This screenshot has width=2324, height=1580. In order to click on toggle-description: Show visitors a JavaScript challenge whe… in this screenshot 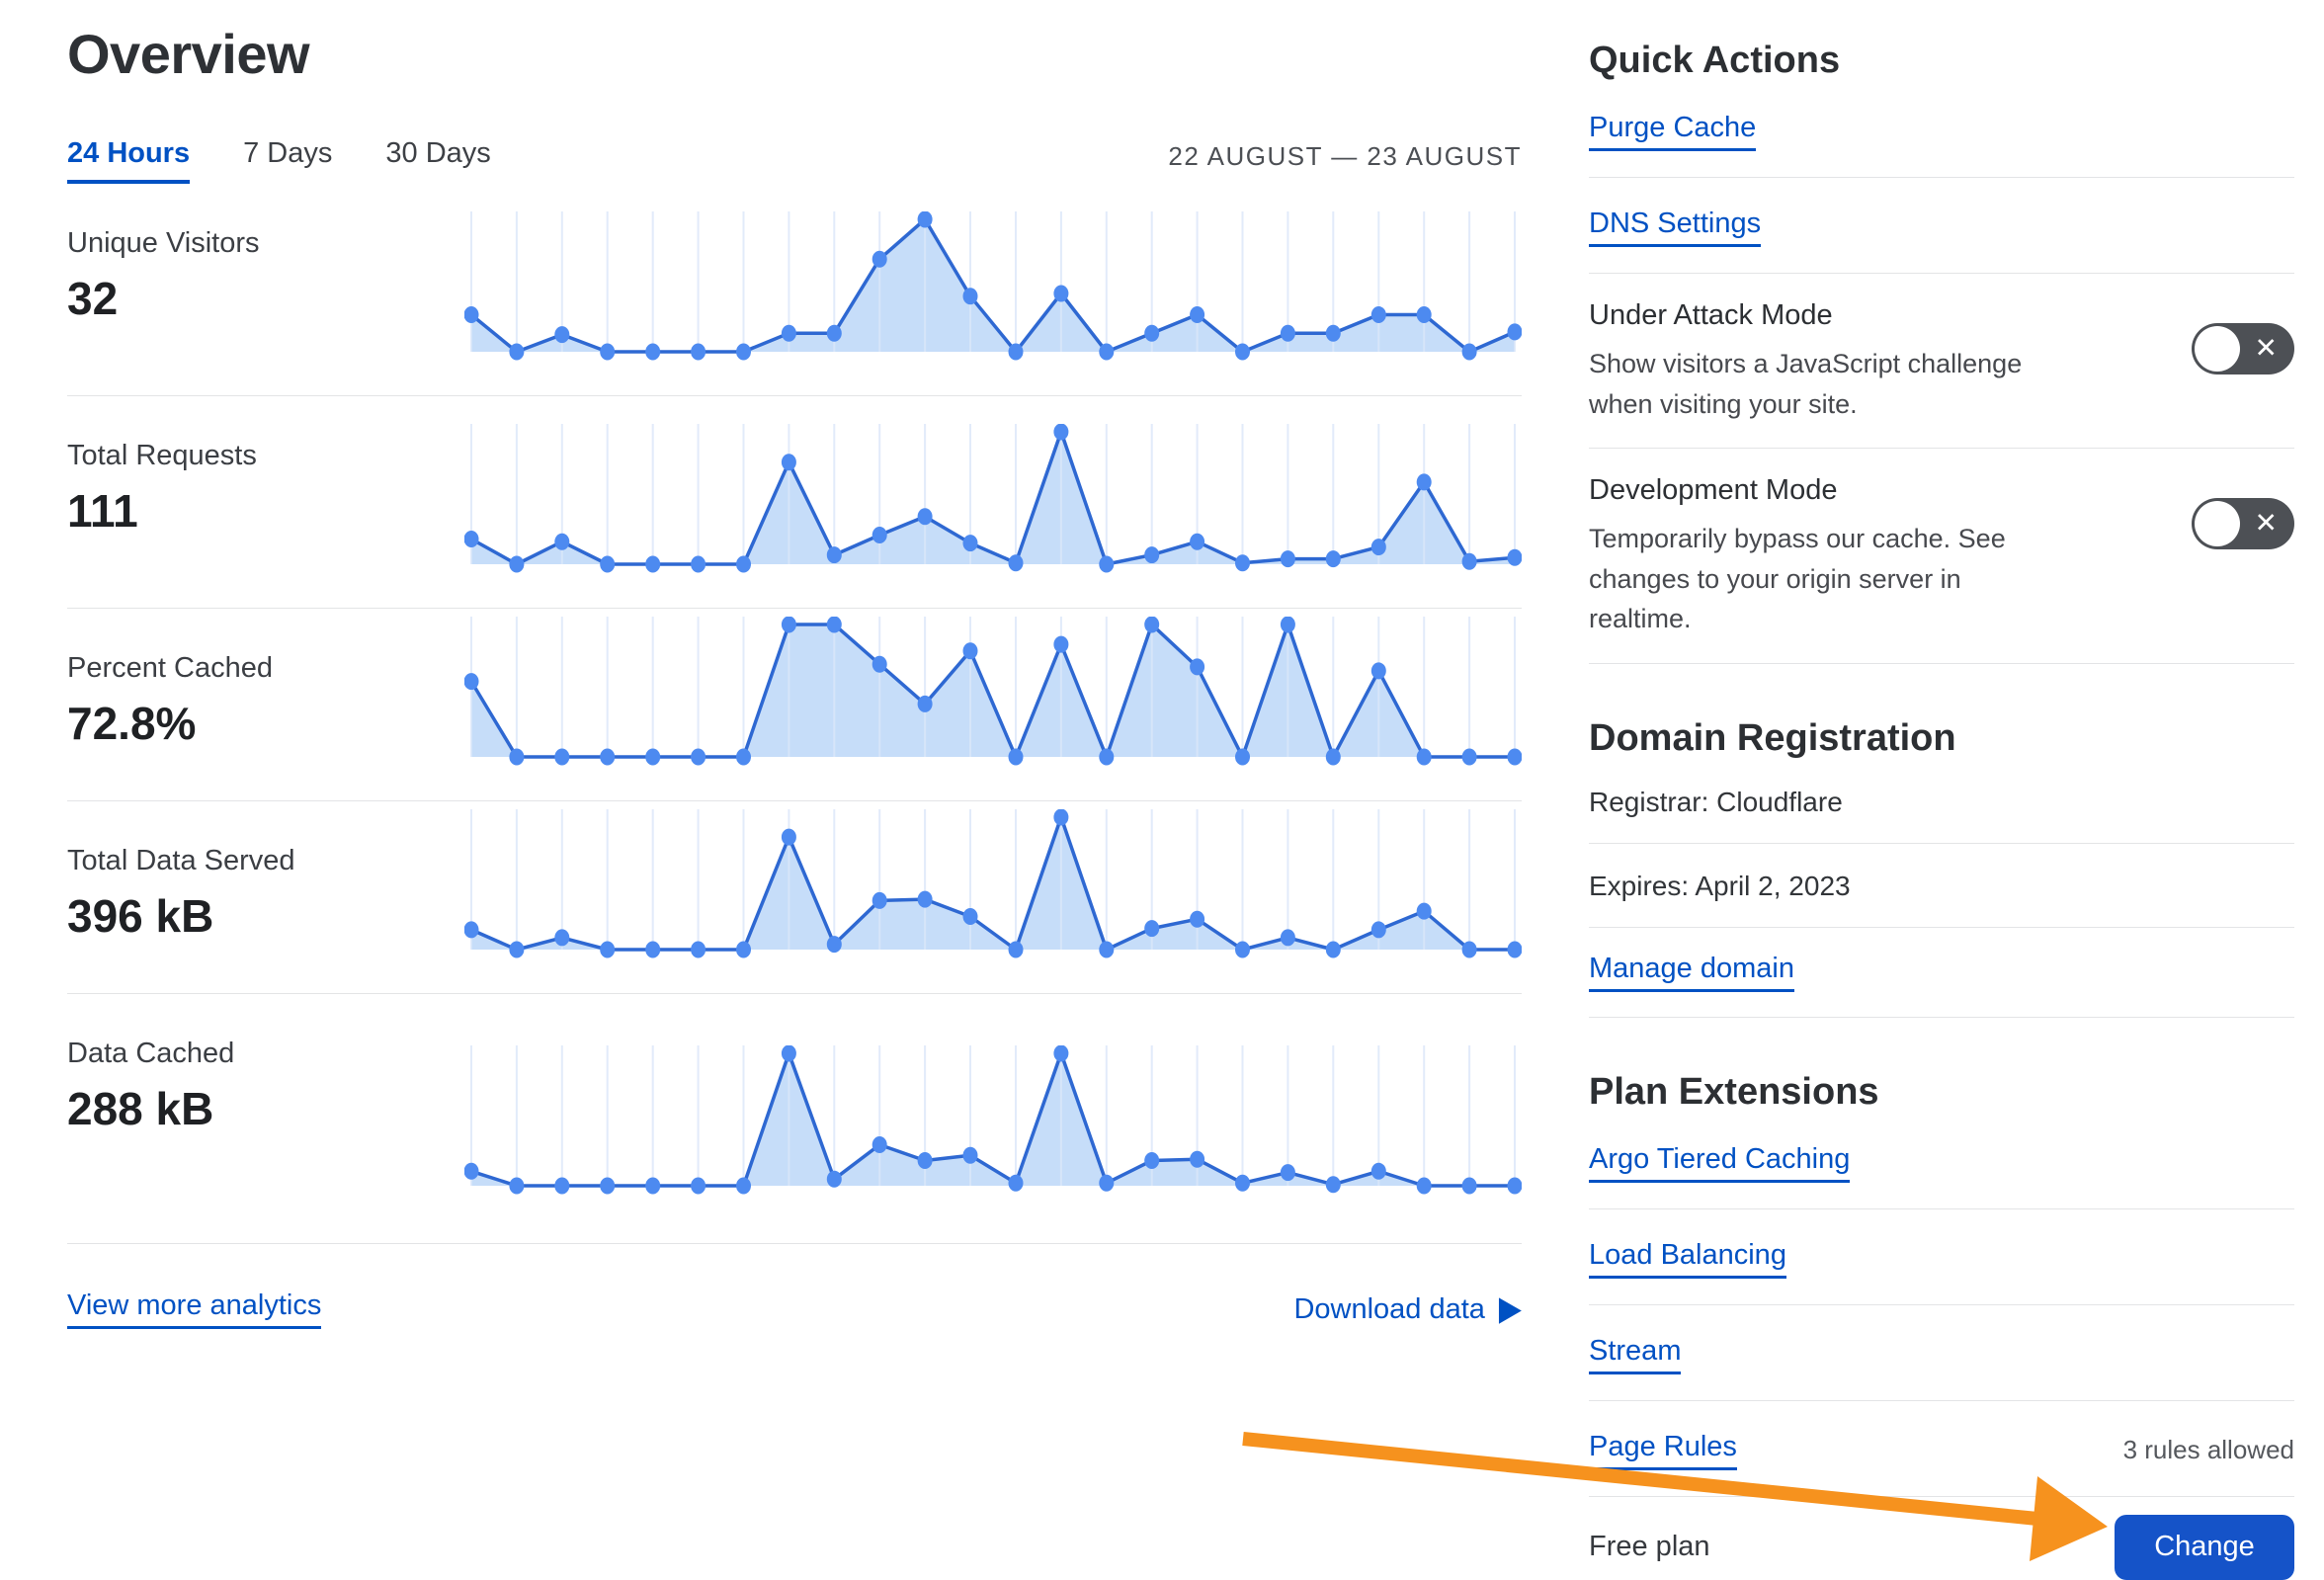, I will do `click(1806, 384)`.